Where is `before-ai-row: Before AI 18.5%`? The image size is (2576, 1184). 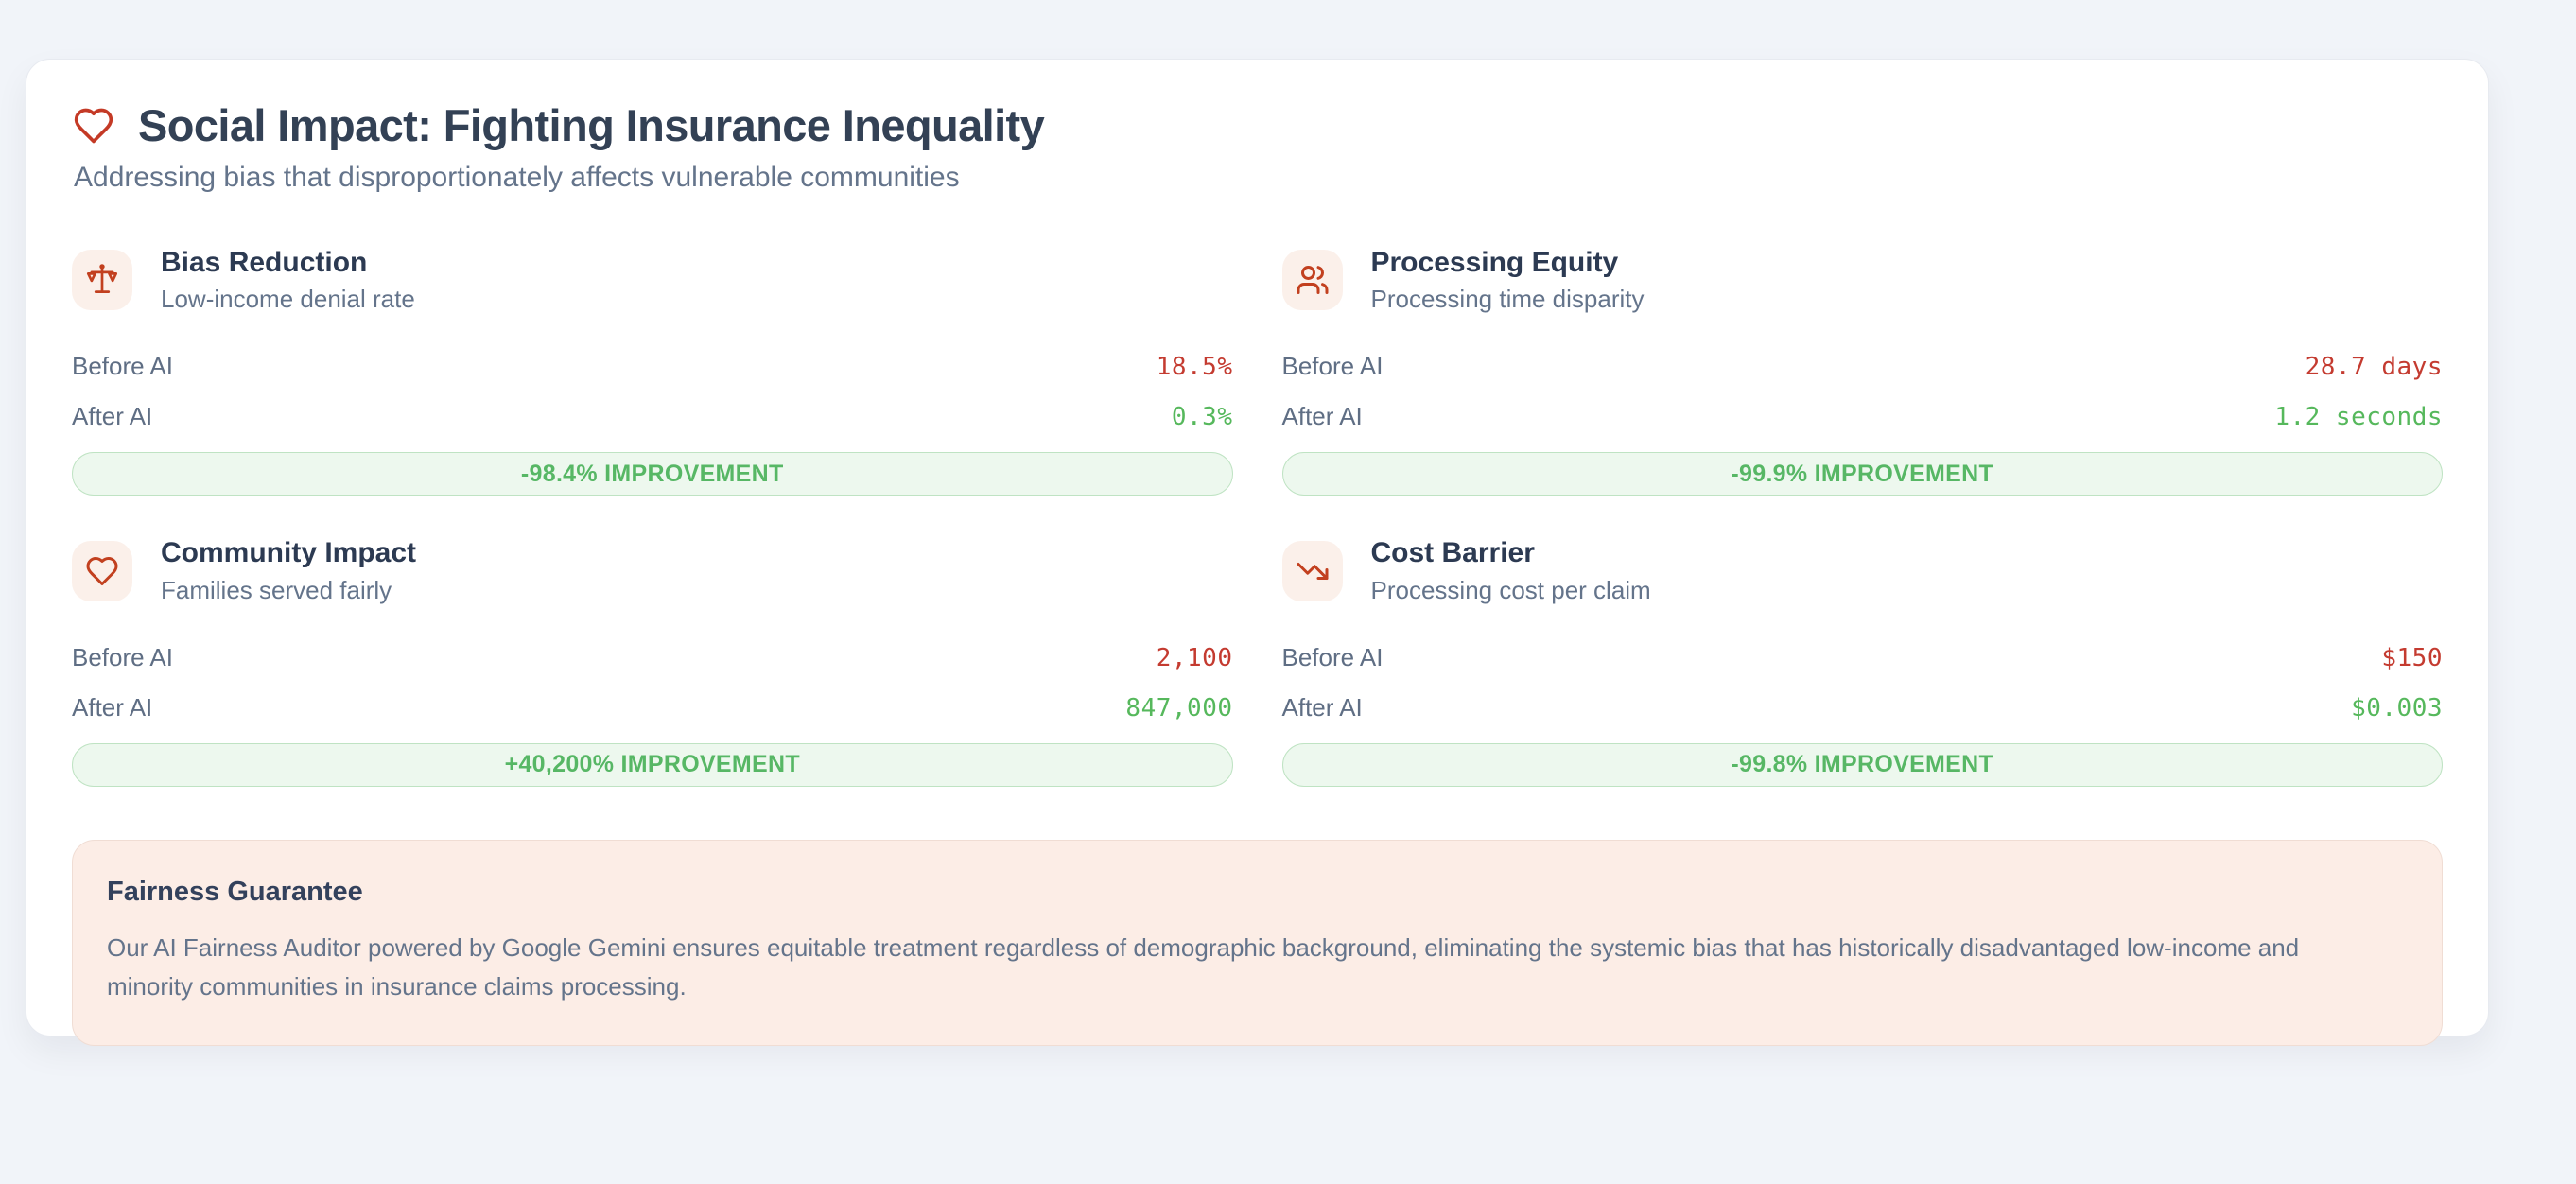
before-ai-row: Before AI 18.5% is located at coordinates (652, 366).